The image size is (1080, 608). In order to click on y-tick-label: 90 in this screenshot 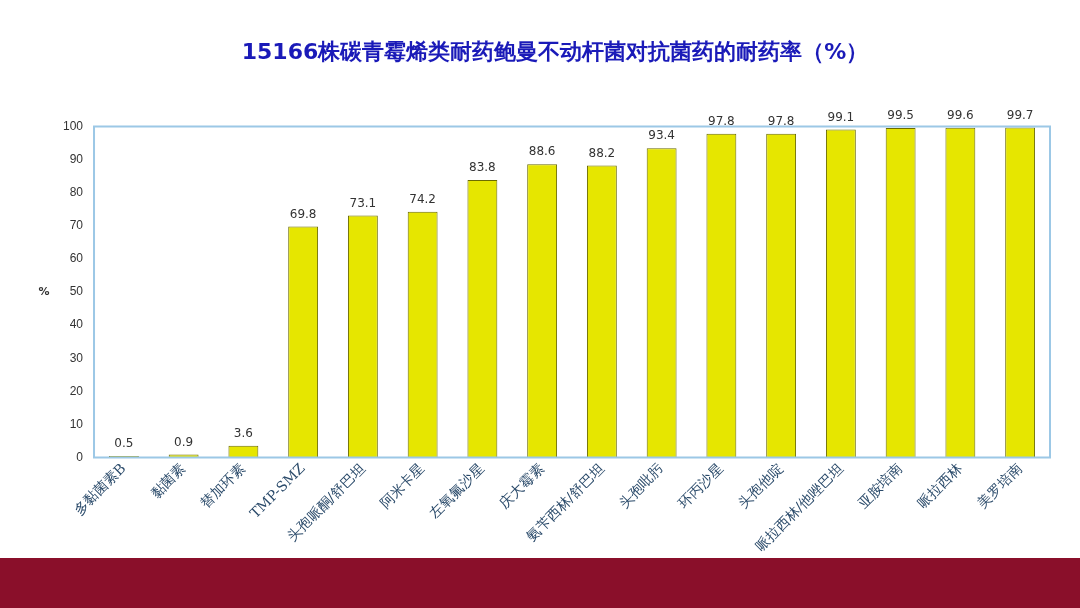, I will do `click(76, 158)`.